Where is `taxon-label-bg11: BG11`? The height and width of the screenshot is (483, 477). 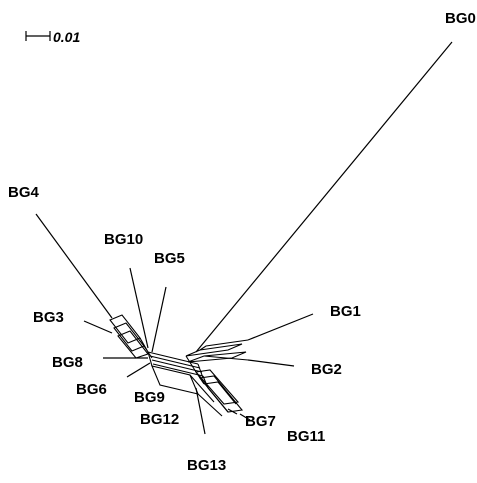 taxon-label-bg11: BG11 is located at coordinates (306, 436).